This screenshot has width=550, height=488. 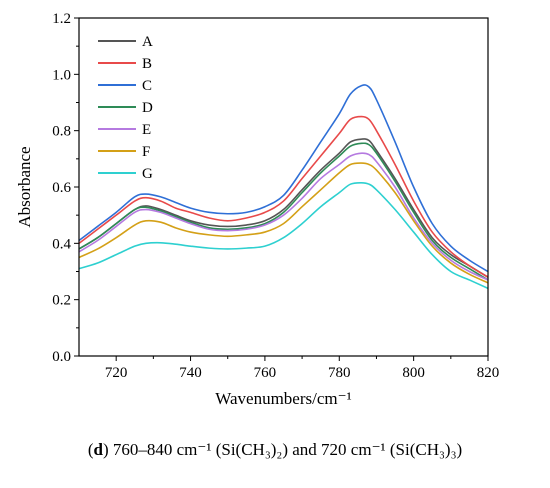 I want to click on x-tick-label: 720, so click(x=116, y=373).